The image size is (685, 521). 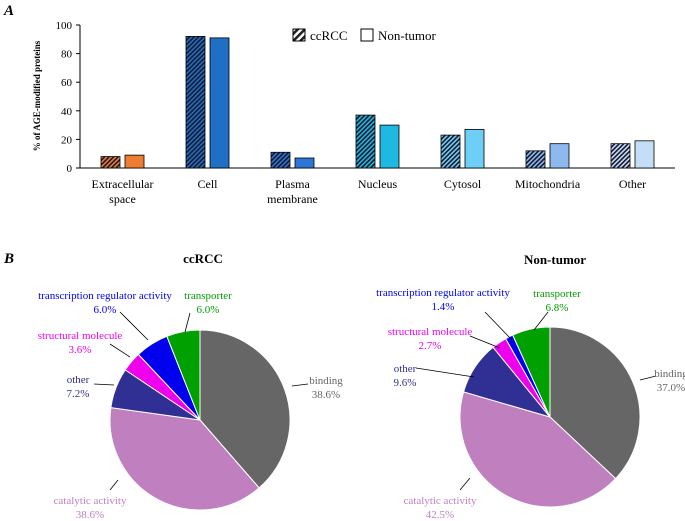 What do you see at coordinates (203, 258) in the screenshot?
I see `pie-title-ccrcc: ccRCC` at bounding box center [203, 258].